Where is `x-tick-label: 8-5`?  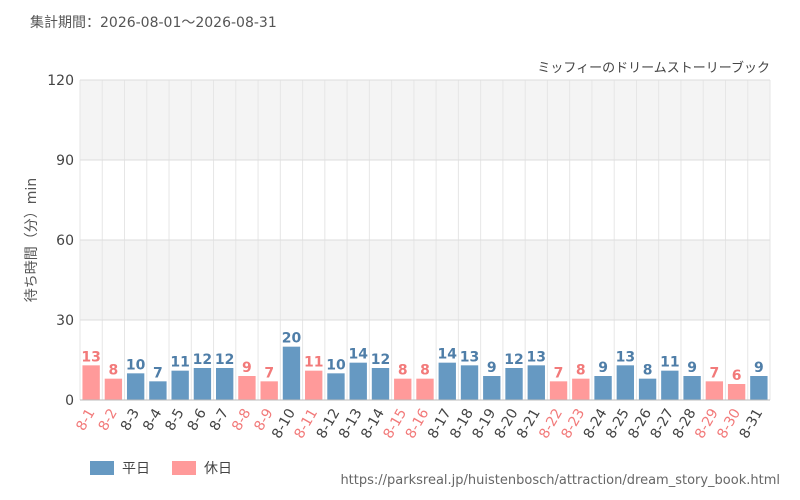
x-tick-label: 8-5 is located at coordinates (174, 420).